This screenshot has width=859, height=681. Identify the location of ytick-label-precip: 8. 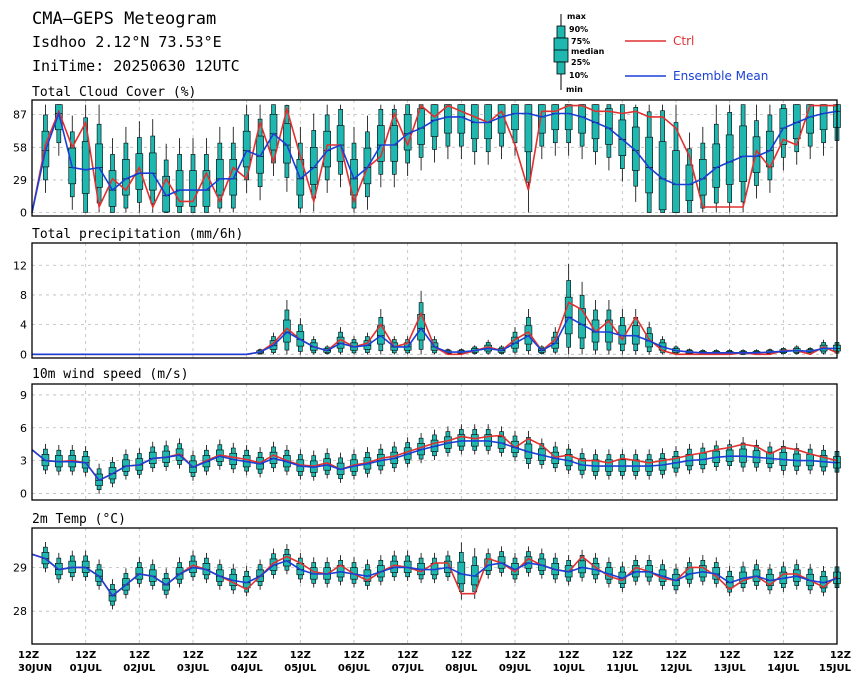
(23, 295).